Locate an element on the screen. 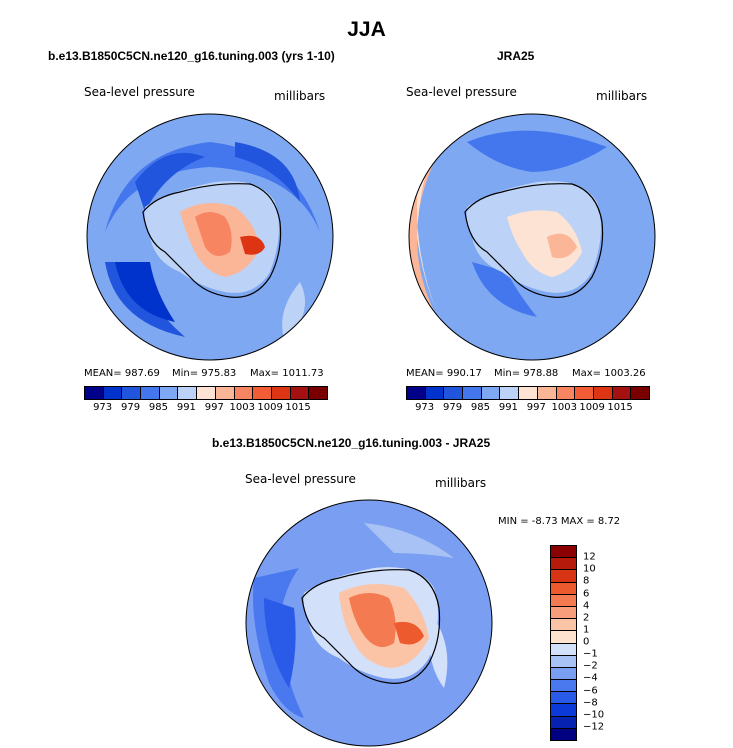 This screenshot has width=733, height=748. panel-2-polar-map is located at coordinates (532, 237).